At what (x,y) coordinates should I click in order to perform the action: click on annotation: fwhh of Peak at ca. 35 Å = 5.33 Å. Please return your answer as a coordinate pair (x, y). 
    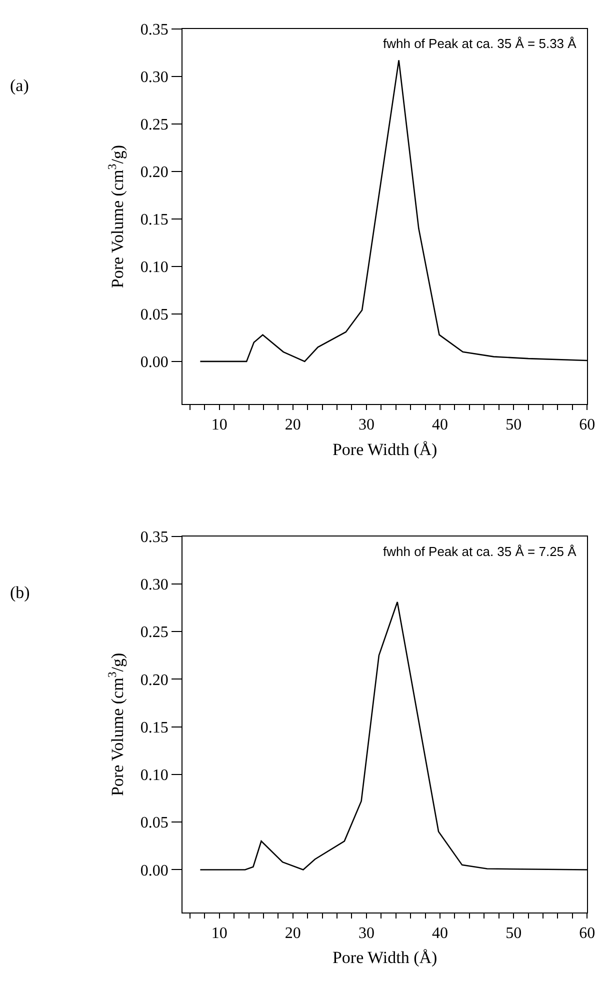
    Looking at the image, I should click on (480, 43).